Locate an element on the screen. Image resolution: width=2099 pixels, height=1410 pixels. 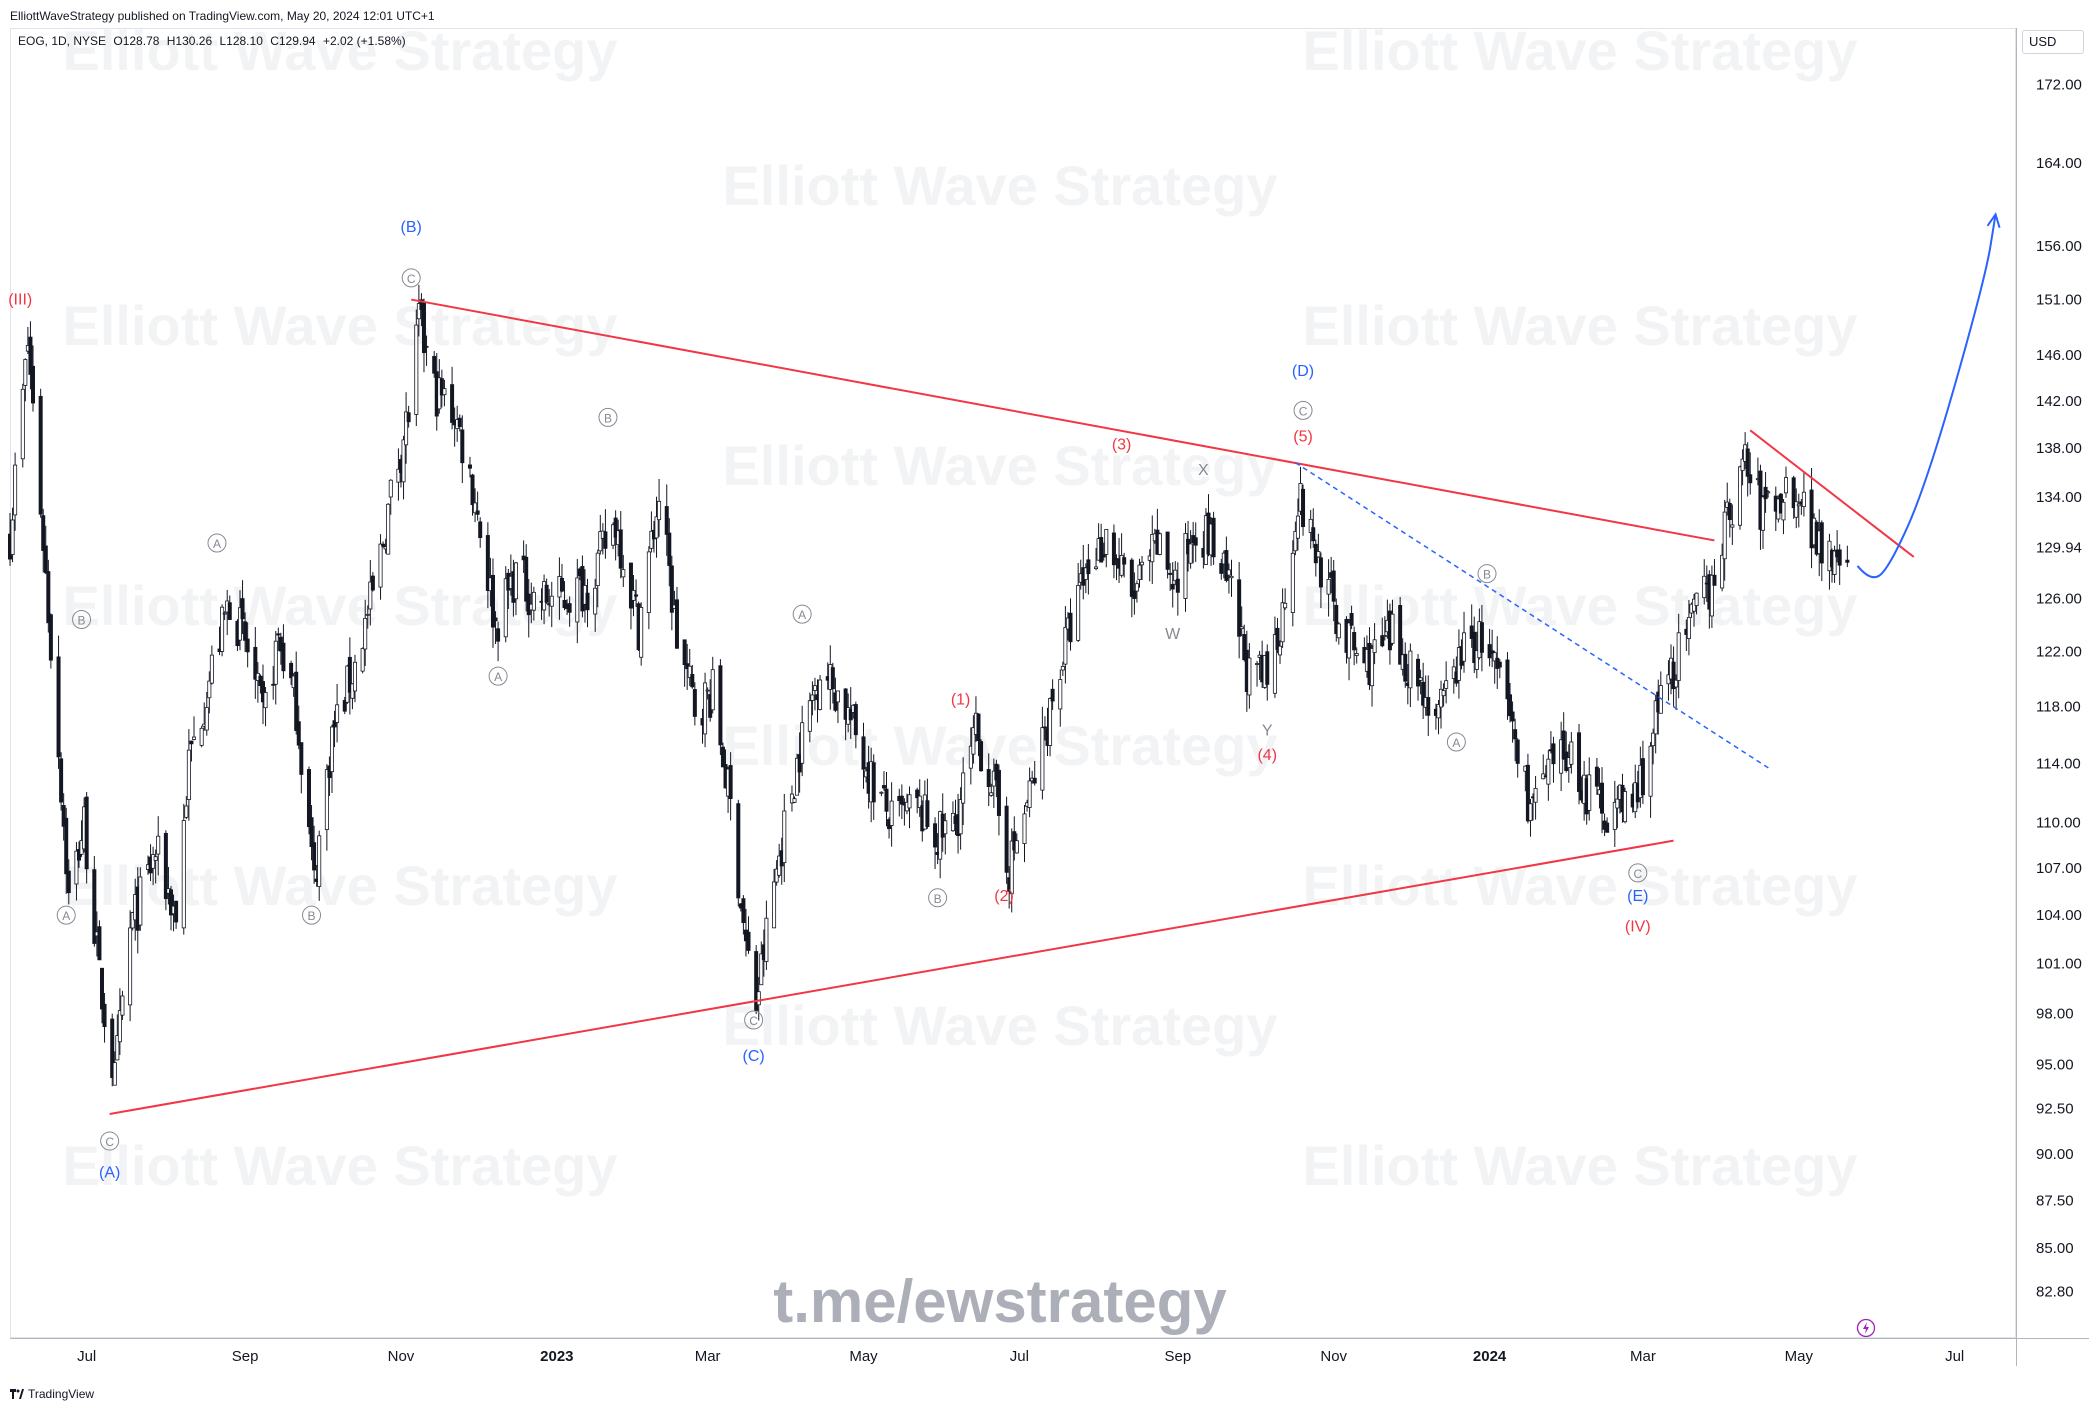
wave-label-text: (A) is located at coordinates (109, 1172).